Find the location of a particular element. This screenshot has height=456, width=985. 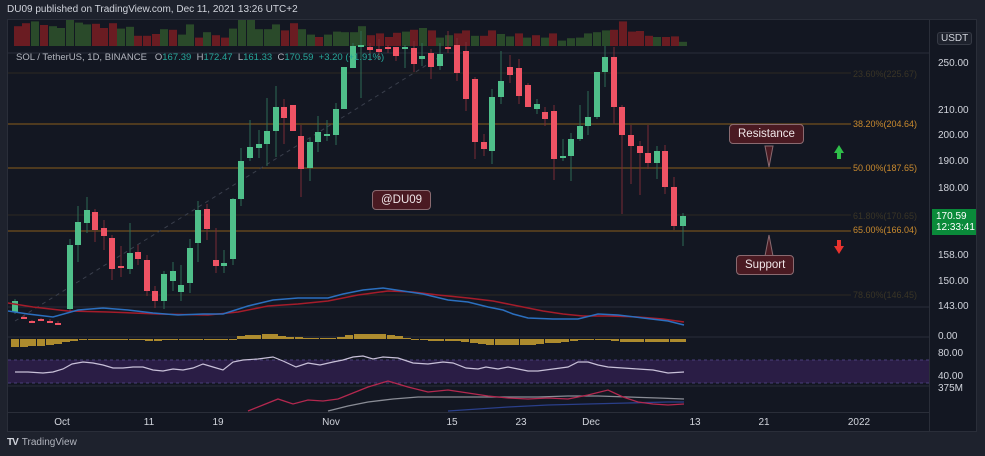

fib-label-650: 65.00%(166.04) is located at coordinates (885, 230).